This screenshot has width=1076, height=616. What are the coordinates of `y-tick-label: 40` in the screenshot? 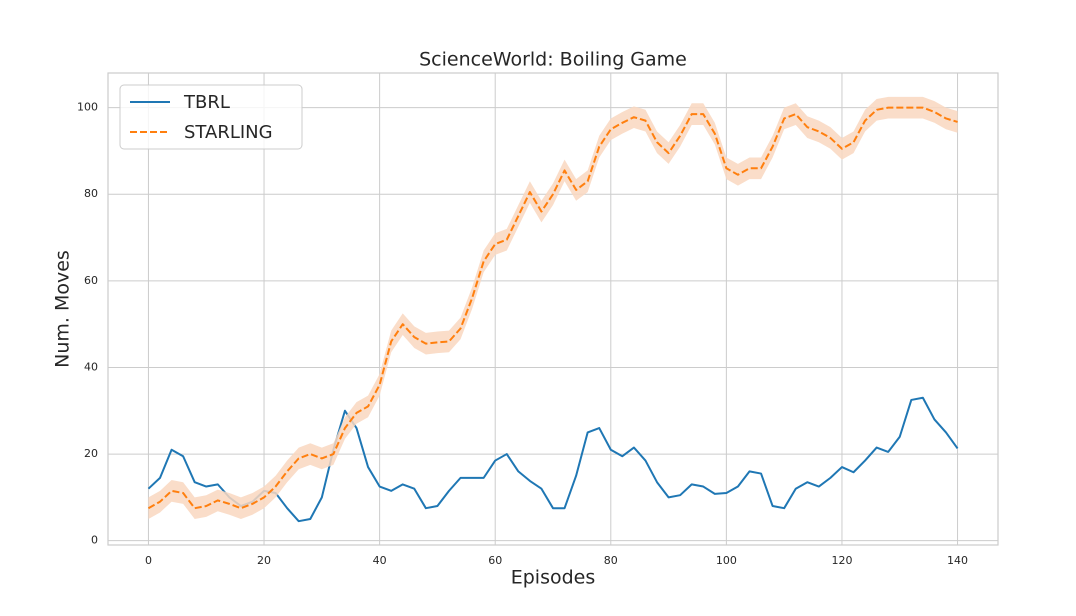 It's located at (91, 366).